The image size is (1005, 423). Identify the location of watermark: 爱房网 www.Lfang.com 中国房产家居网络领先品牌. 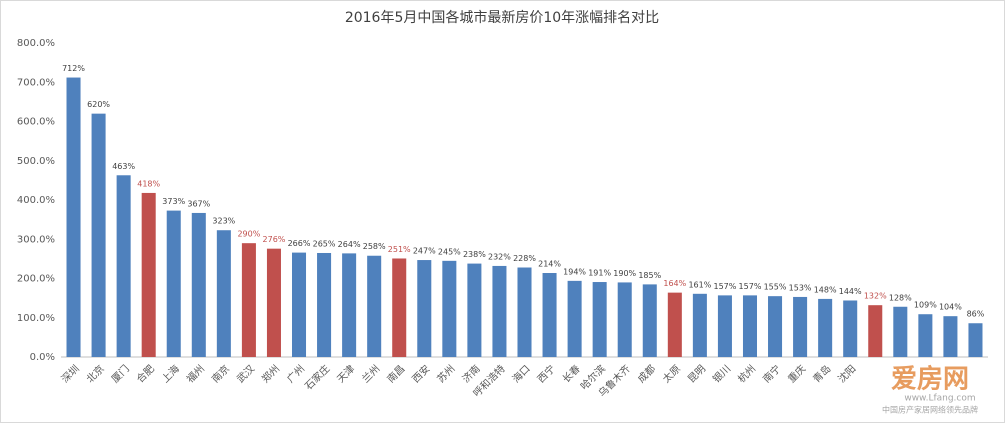
(930, 390).